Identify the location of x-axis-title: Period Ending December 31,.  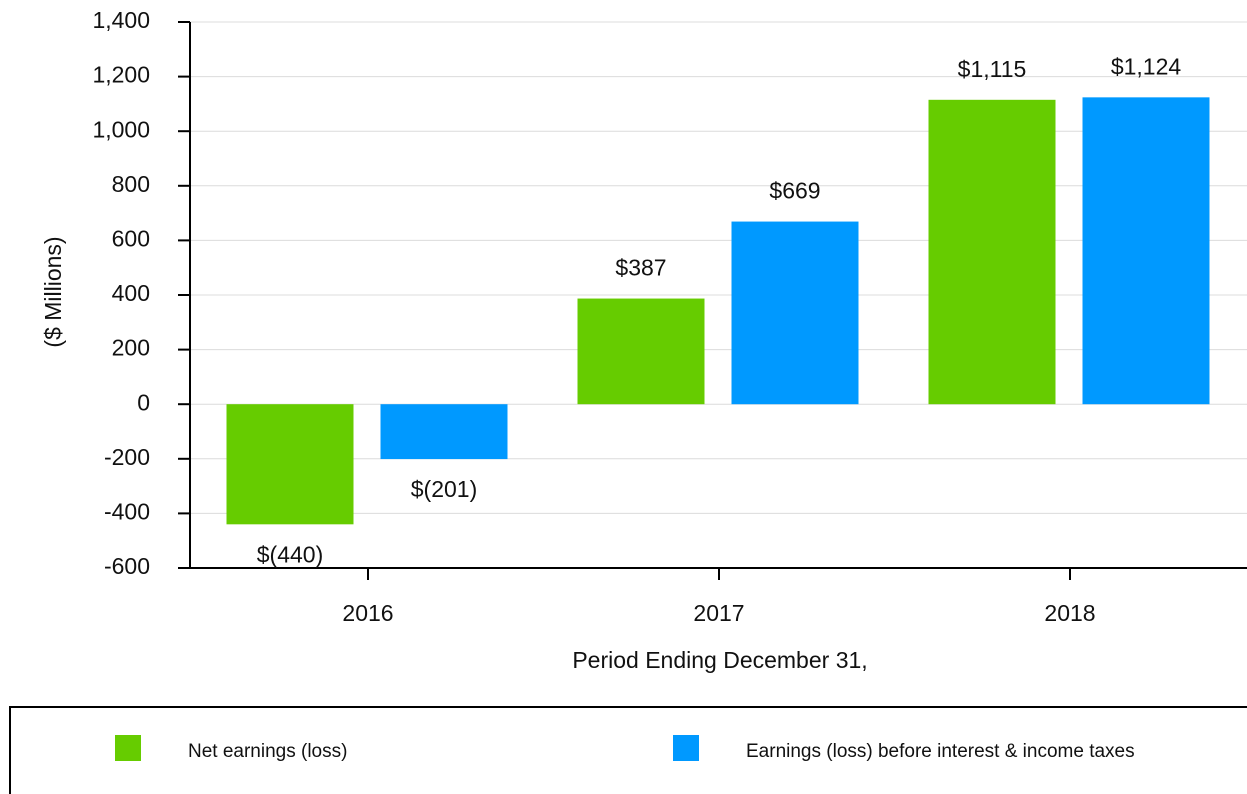
(719, 660).